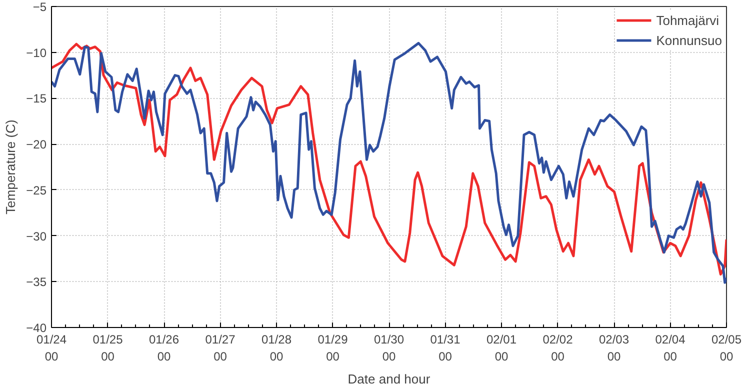 The width and height of the screenshot is (746, 389). I want to click on y-tick-label: −25, so click(36, 190).